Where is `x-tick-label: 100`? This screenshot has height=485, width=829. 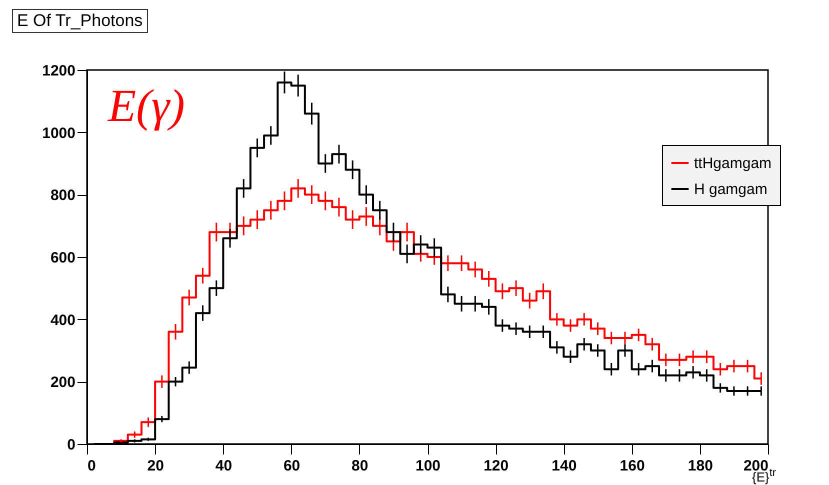
x-tick-label: 100 is located at coordinates (428, 466).